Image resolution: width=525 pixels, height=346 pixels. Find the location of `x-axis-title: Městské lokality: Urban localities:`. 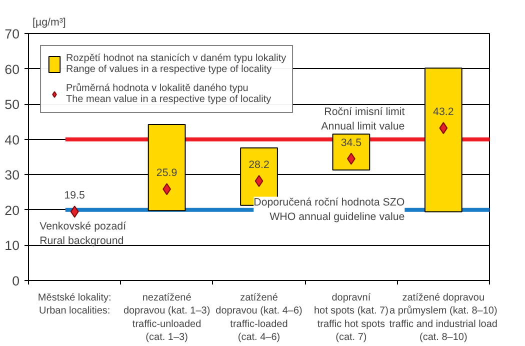

x-axis-title: Městské lokality: Urban localities: is located at coordinates (75, 304).